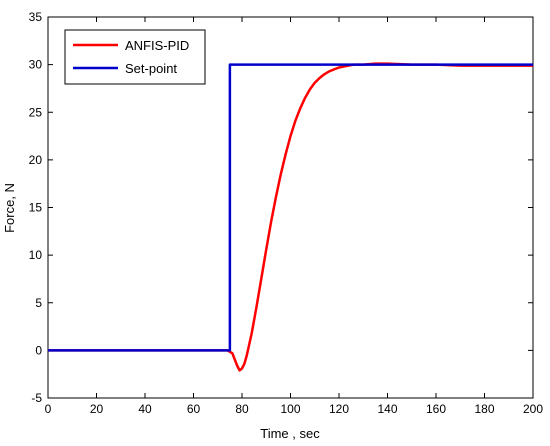 The height and width of the screenshot is (446, 550). What do you see at coordinates (157, 45) in the screenshot?
I see `legend-label-anfis-pid: ANFIS-PID` at bounding box center [157, 45].